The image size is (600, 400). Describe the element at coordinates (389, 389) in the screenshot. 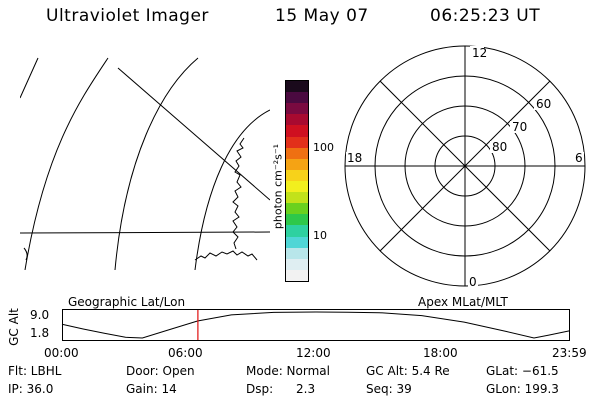

I see `status-seq: Seq: 39` at that location.